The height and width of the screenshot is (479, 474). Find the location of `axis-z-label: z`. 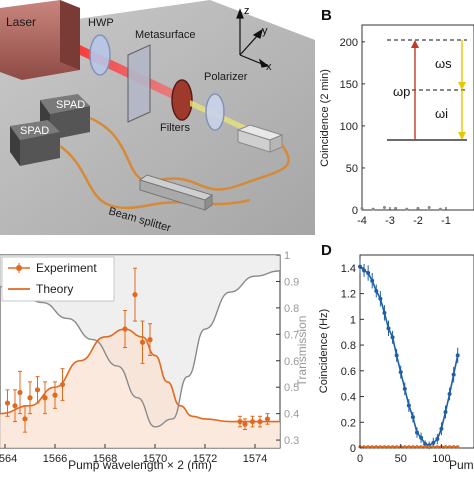

axis-z-label: z is located at coordinates (247, 11).